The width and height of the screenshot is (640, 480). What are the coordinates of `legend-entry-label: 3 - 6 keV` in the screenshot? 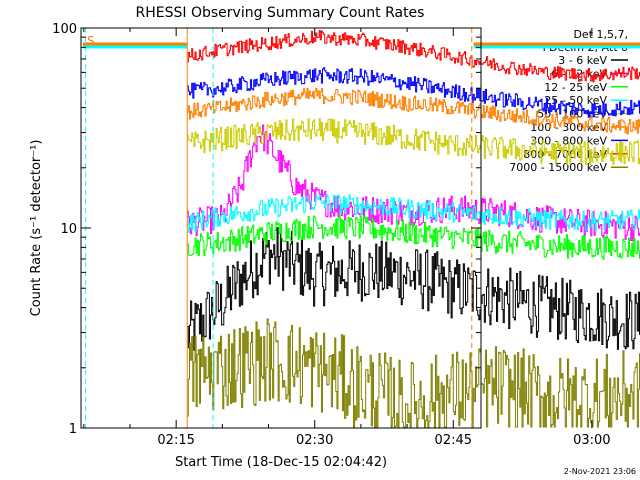 It's located at (582, 60).